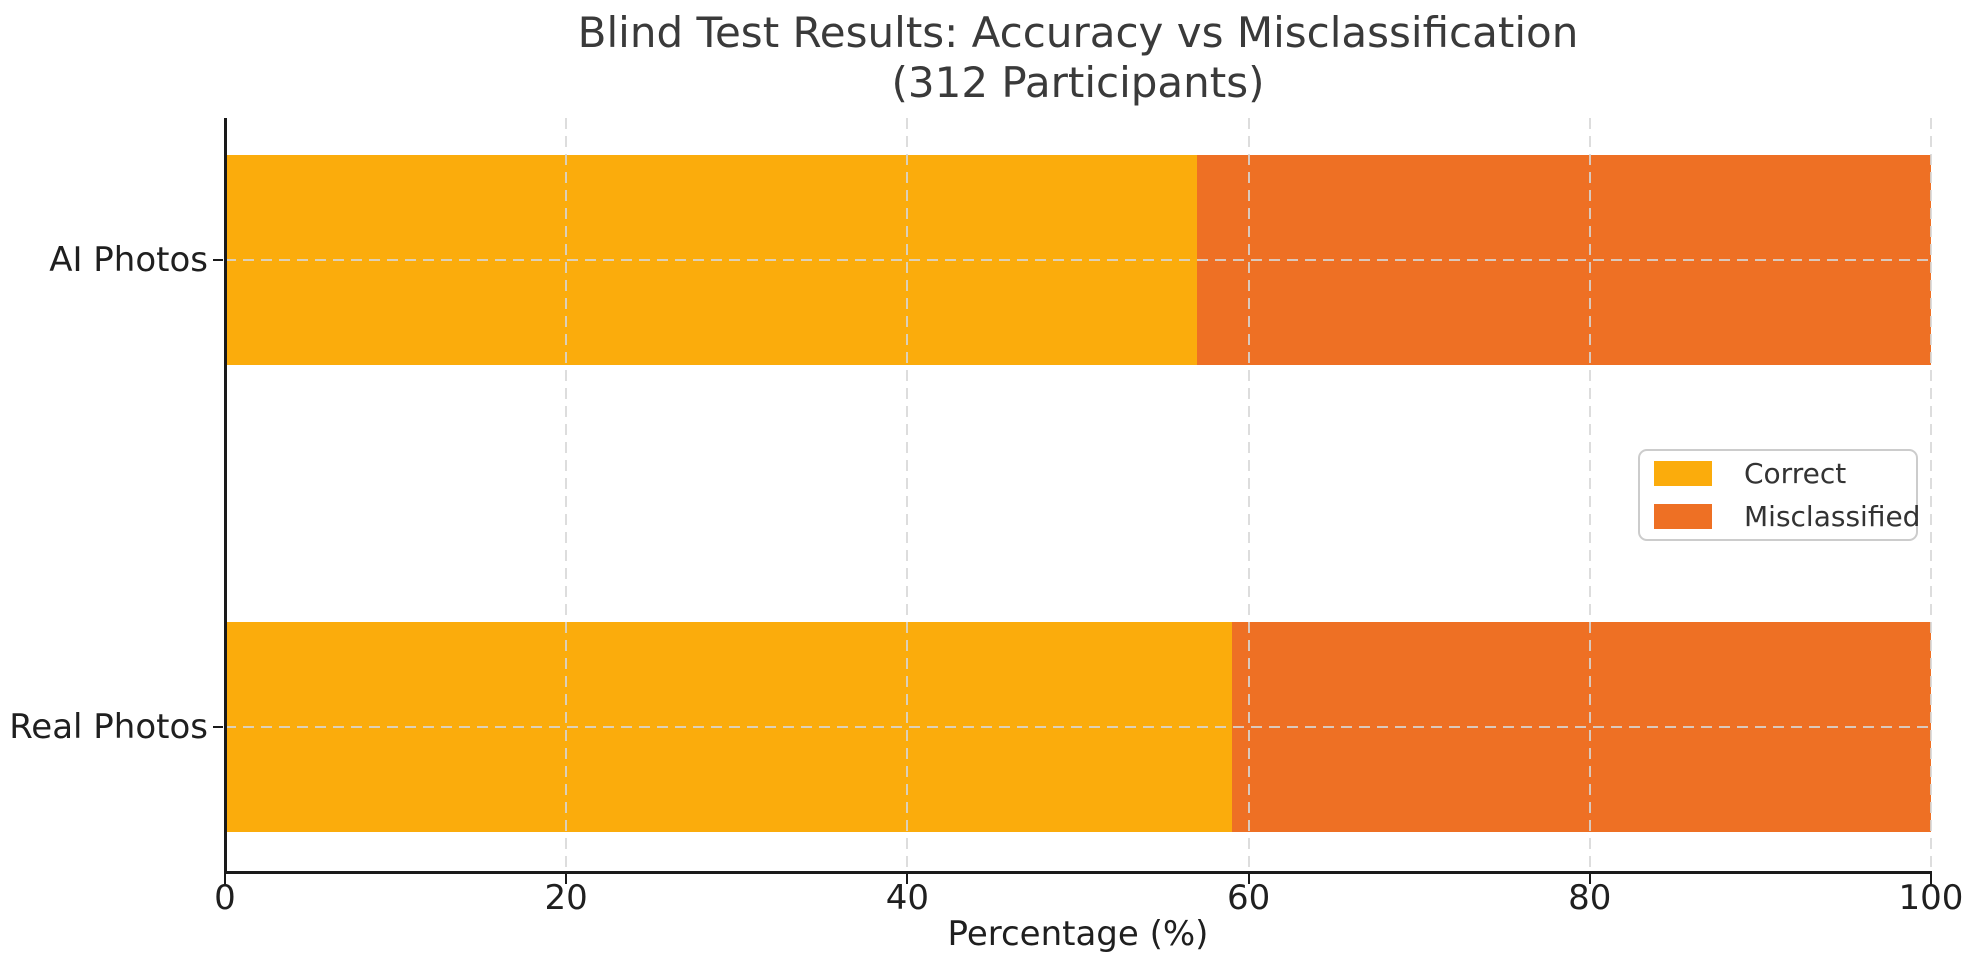 Image resolution: width=1979 pixels, height=980 pixels. What do you see at coordinates (218, 260) in the screenshot?
I see `y-tick-mark-ai-photos` at bounding box center [218, 260].